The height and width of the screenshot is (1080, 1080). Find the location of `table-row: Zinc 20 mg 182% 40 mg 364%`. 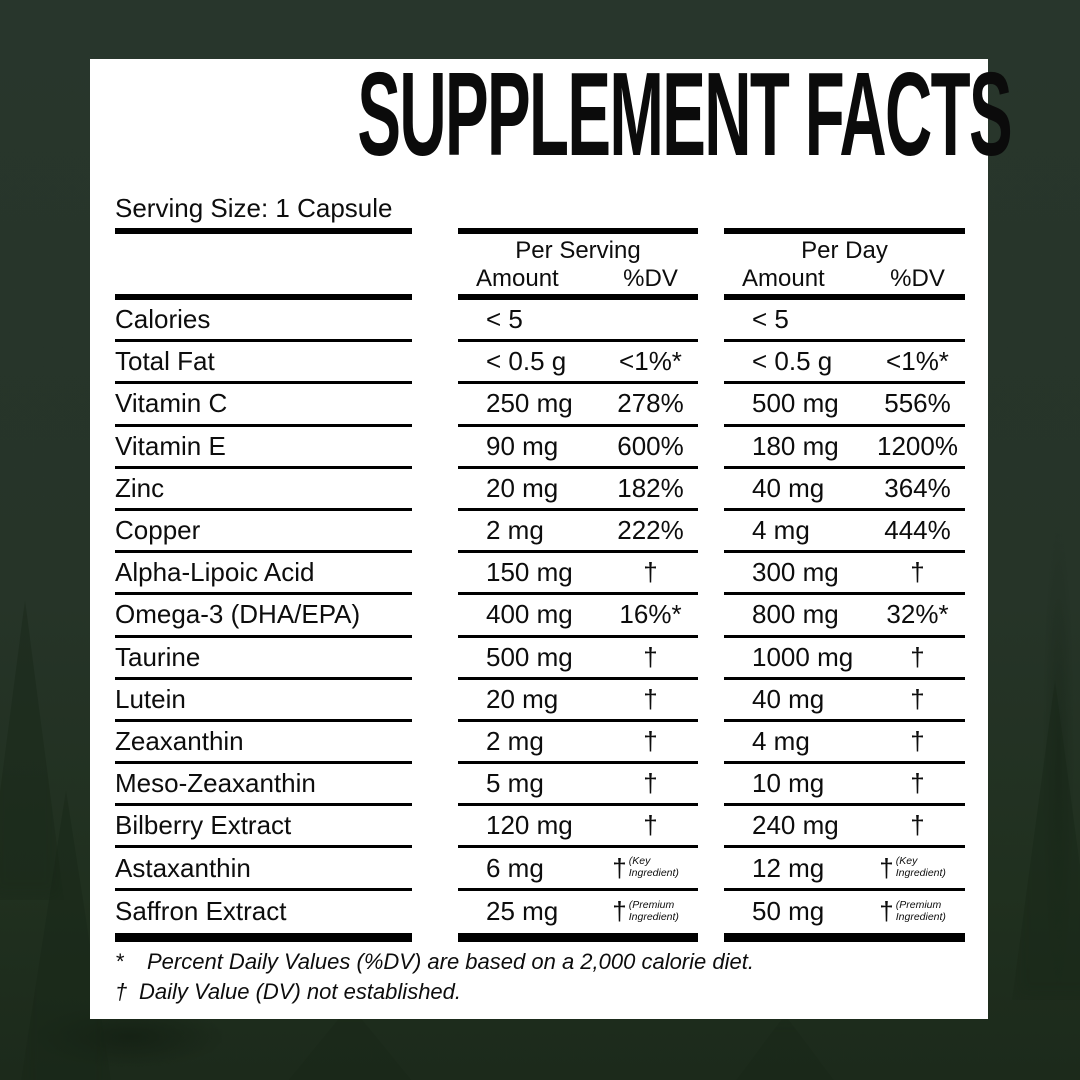

table-row: Zinc 20 mg 182% 40 mg 364% is located at coordinates (539, 490).